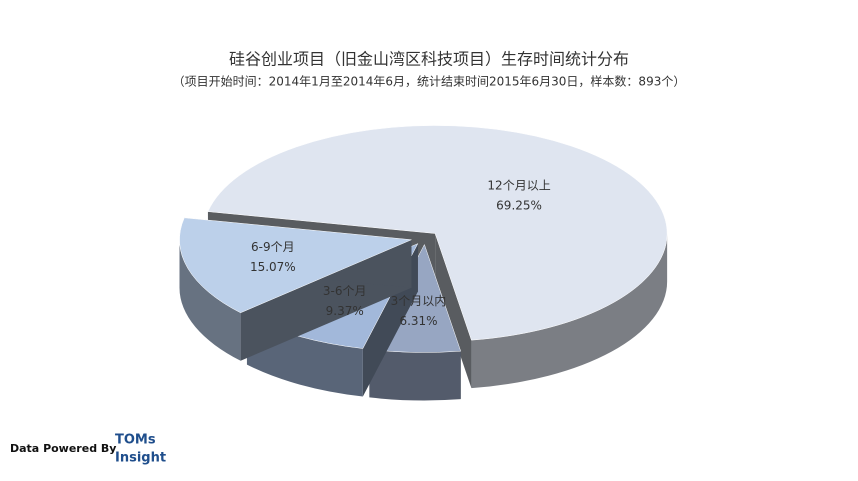 The image size is (858, 481). Describe the element at coordinates (419, 301) in the screenshot. I see `slice-label: 3个月以内` at that location.